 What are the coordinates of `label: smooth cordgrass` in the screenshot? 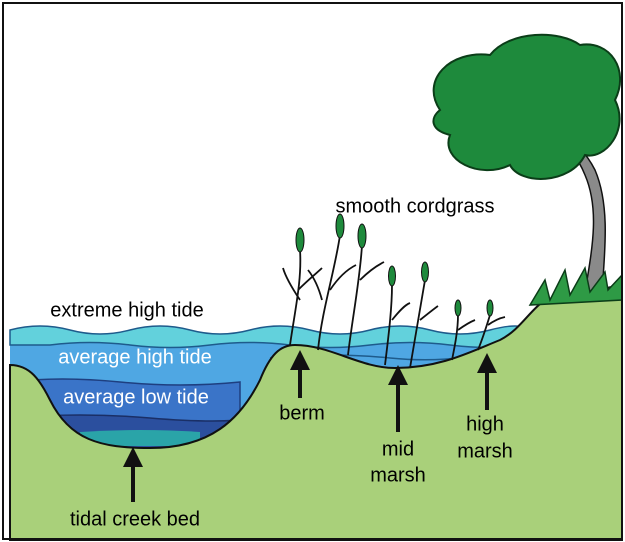 It's located at (415, 206).